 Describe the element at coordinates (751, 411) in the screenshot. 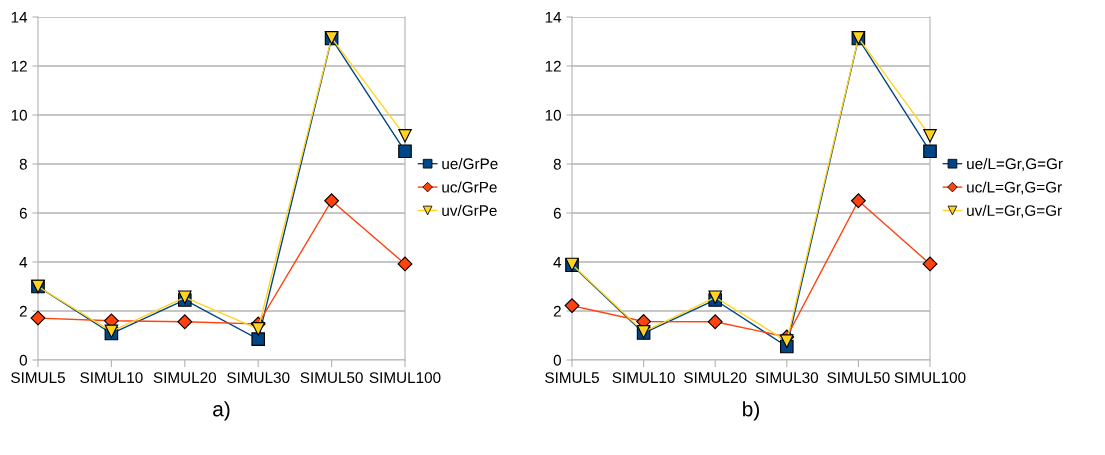

I see `text: b)` at that location.